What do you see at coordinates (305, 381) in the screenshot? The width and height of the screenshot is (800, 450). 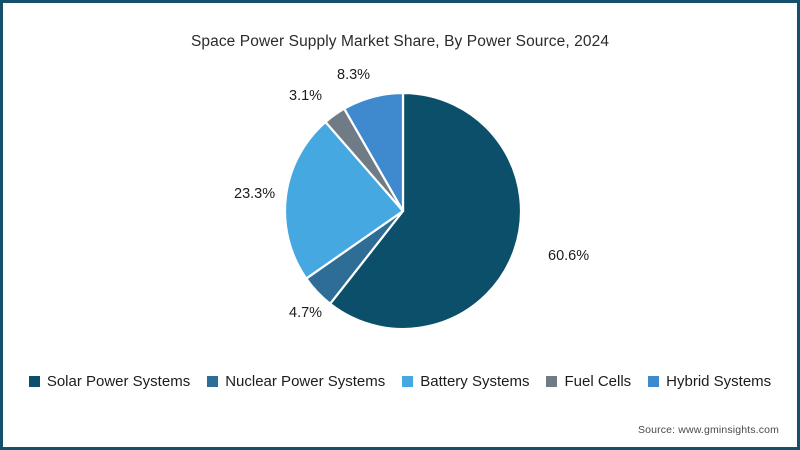 I see `legend-item-label: Nuclear Power Systems` at bounding box center [305, 381].